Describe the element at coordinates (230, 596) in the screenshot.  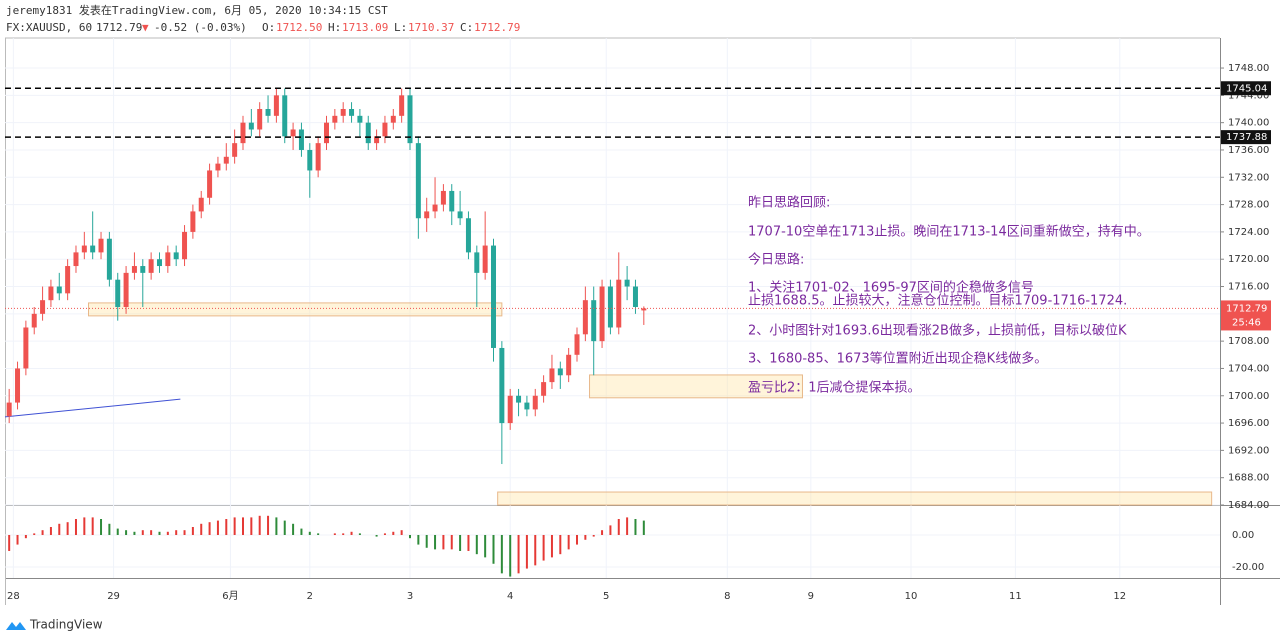
I see `x-tick-label: 6月` at that location.